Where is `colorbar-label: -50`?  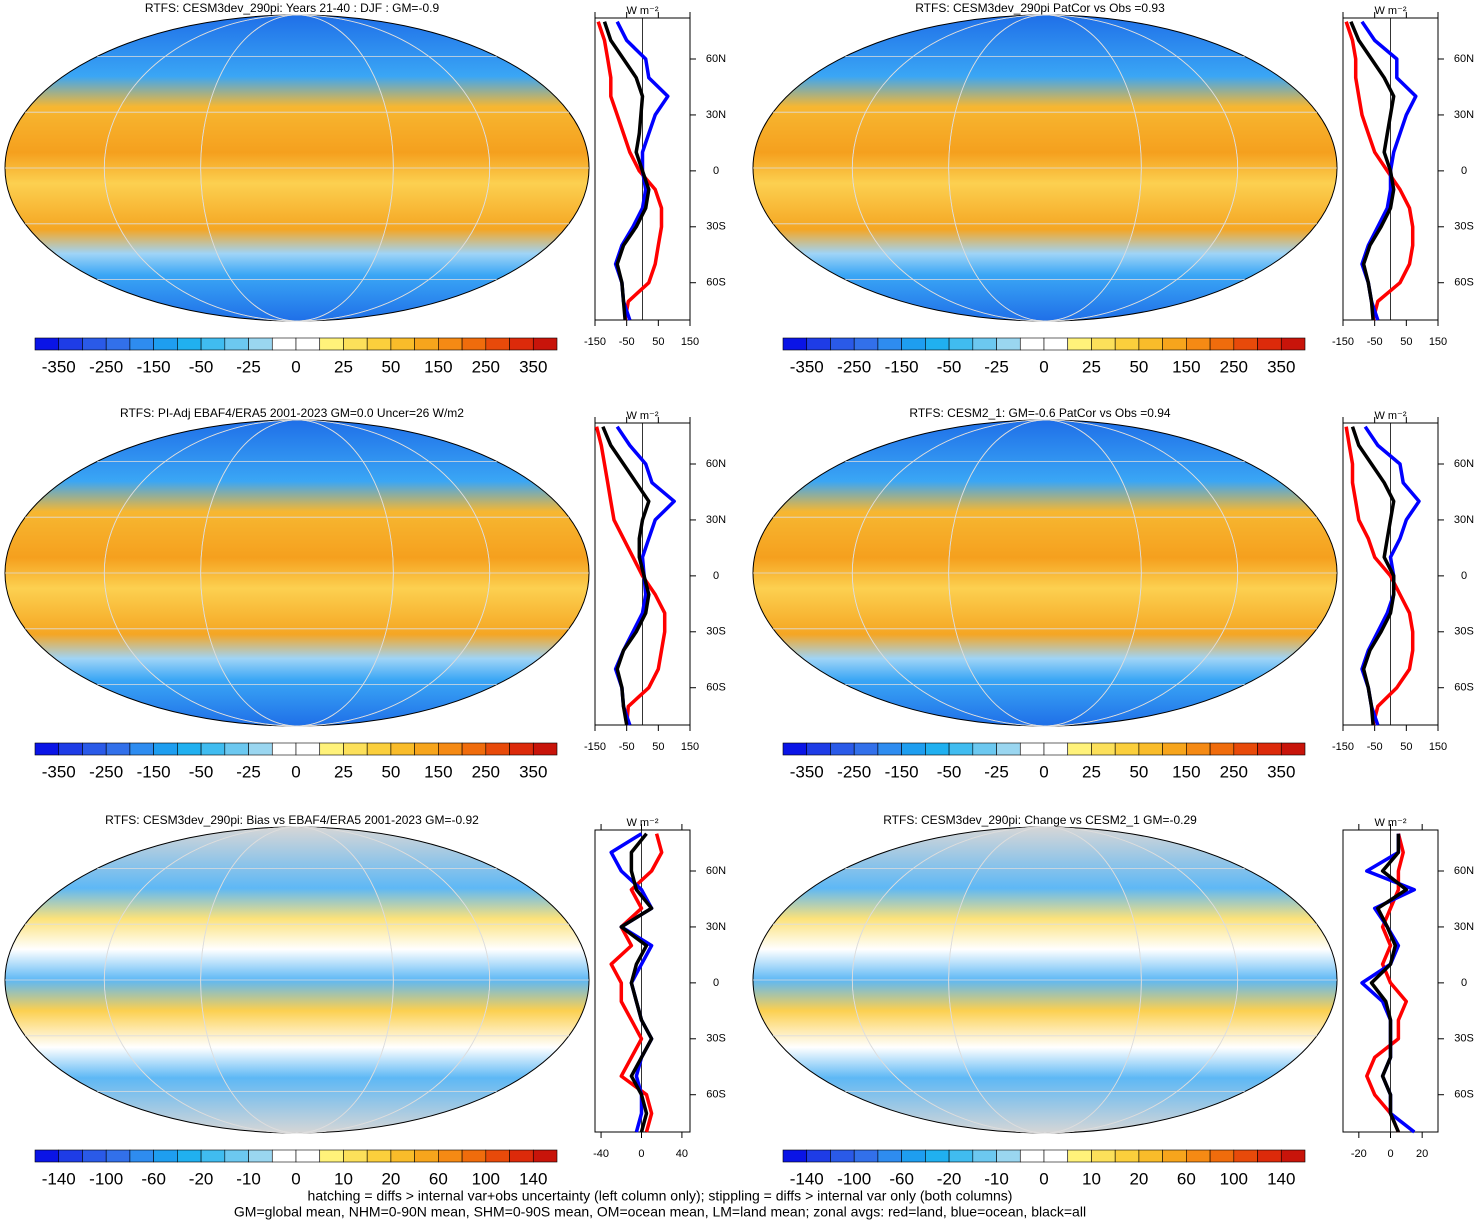
colorbar-label: -50 is located at coordinates (201, 366).